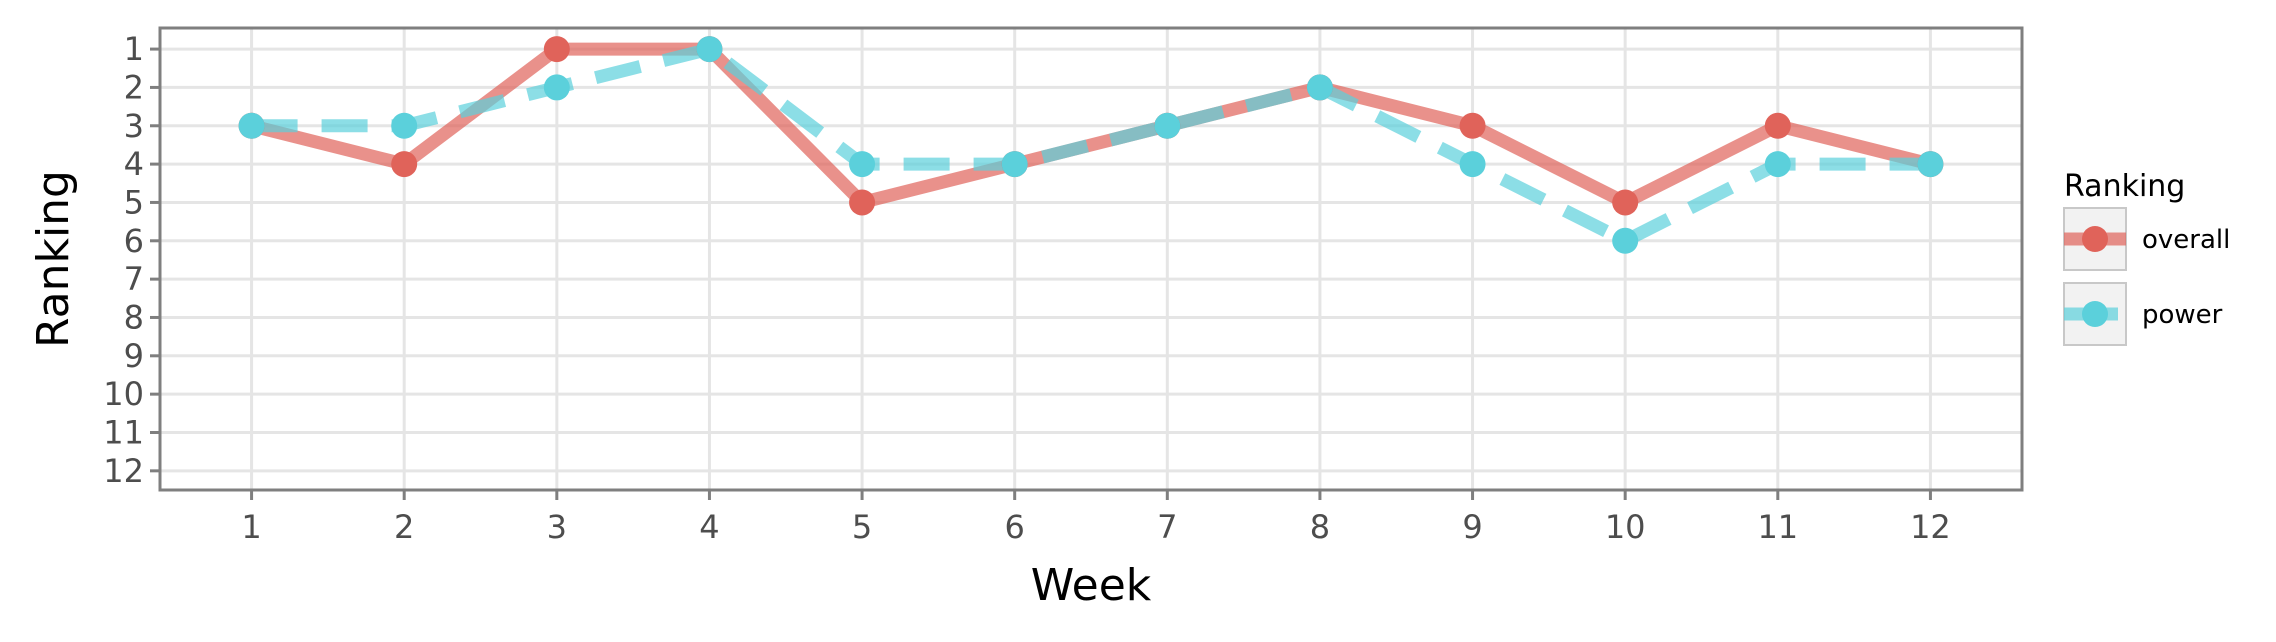  I want to click on x-tick-label: 11, so click(1777, 527).